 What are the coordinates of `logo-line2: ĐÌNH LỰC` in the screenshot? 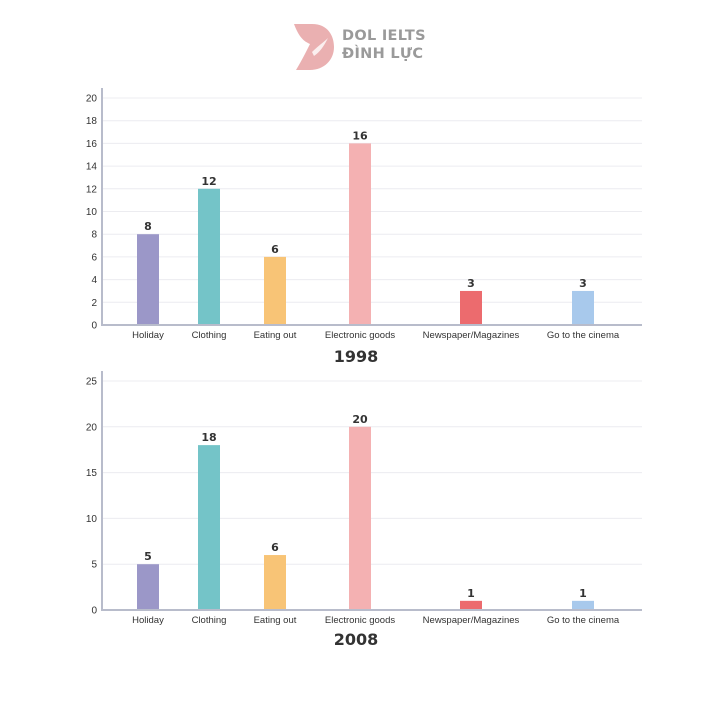 It's located at (383, 54).